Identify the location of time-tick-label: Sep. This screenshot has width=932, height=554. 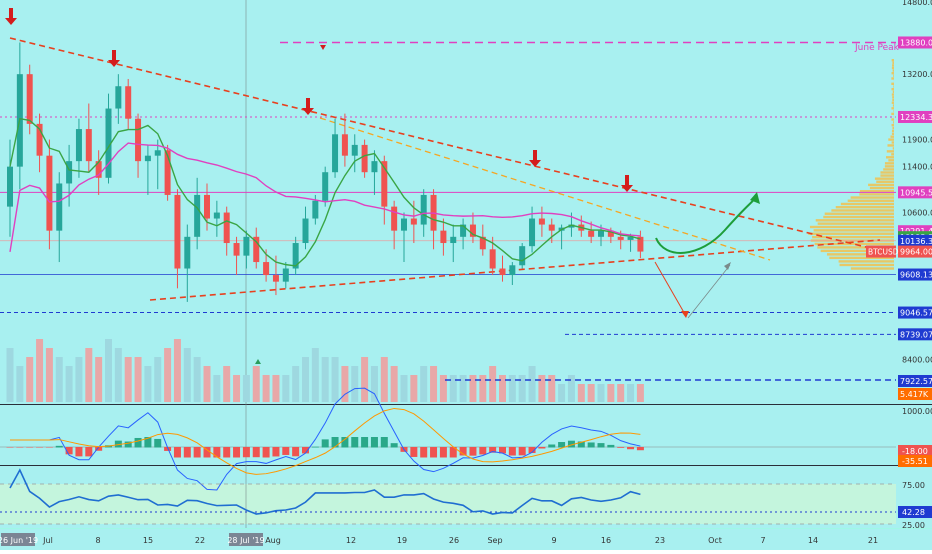
(494, 540).